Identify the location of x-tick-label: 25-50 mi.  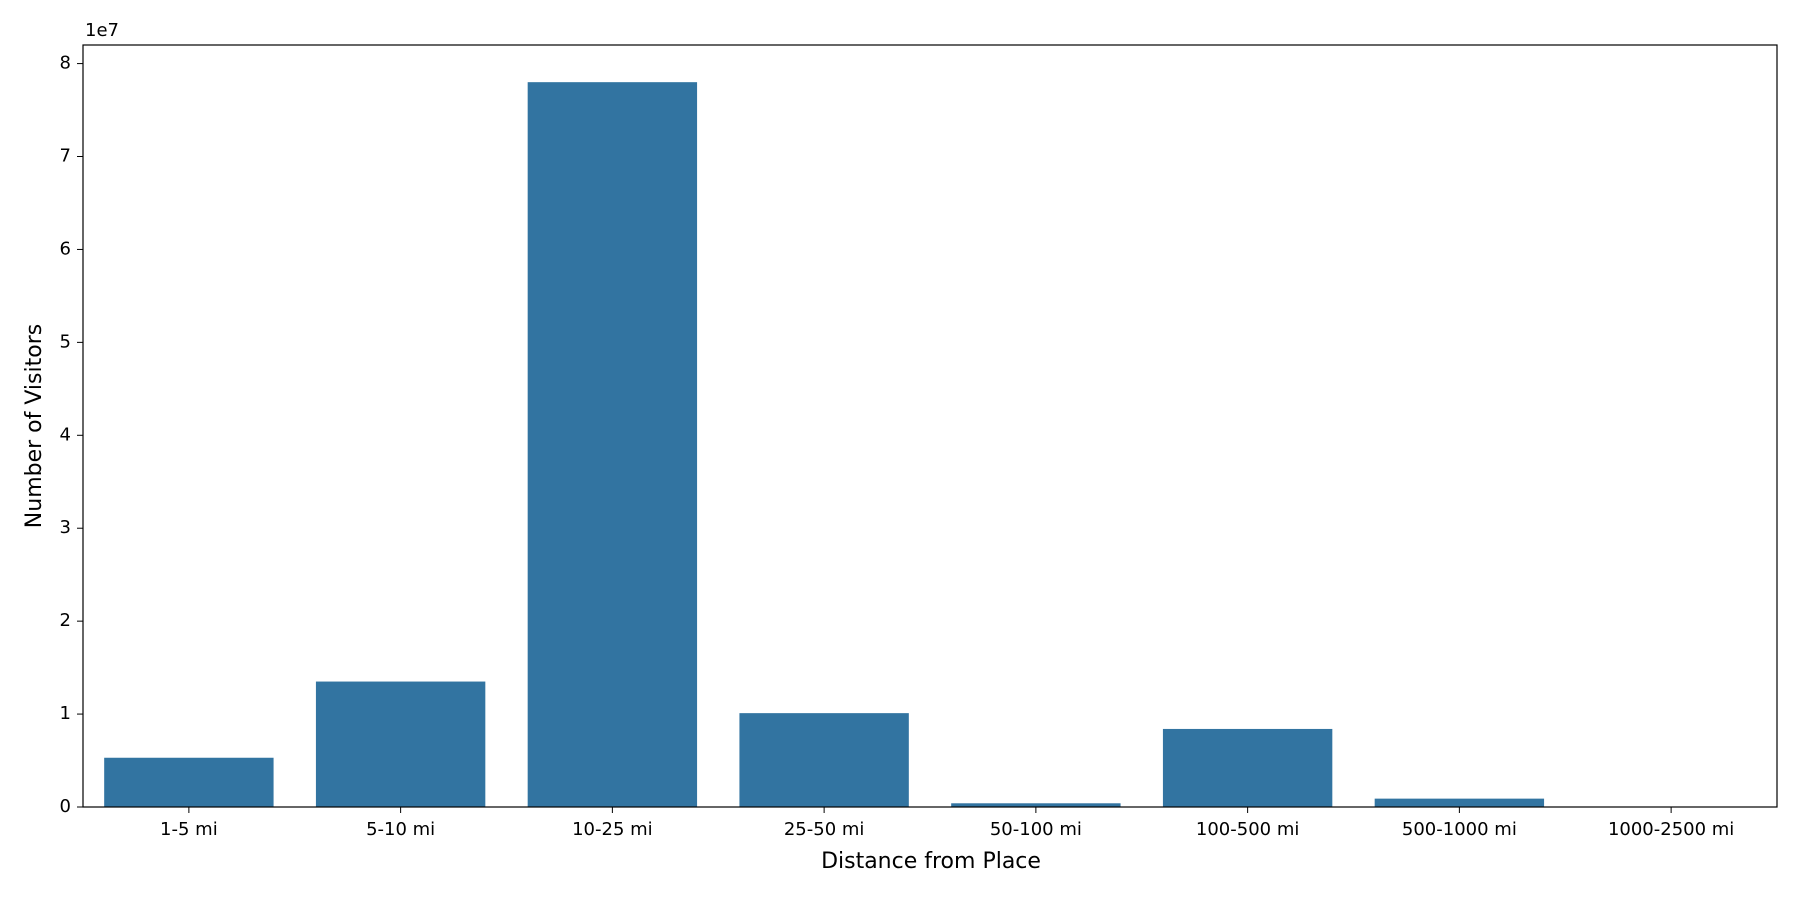
(824, 829).